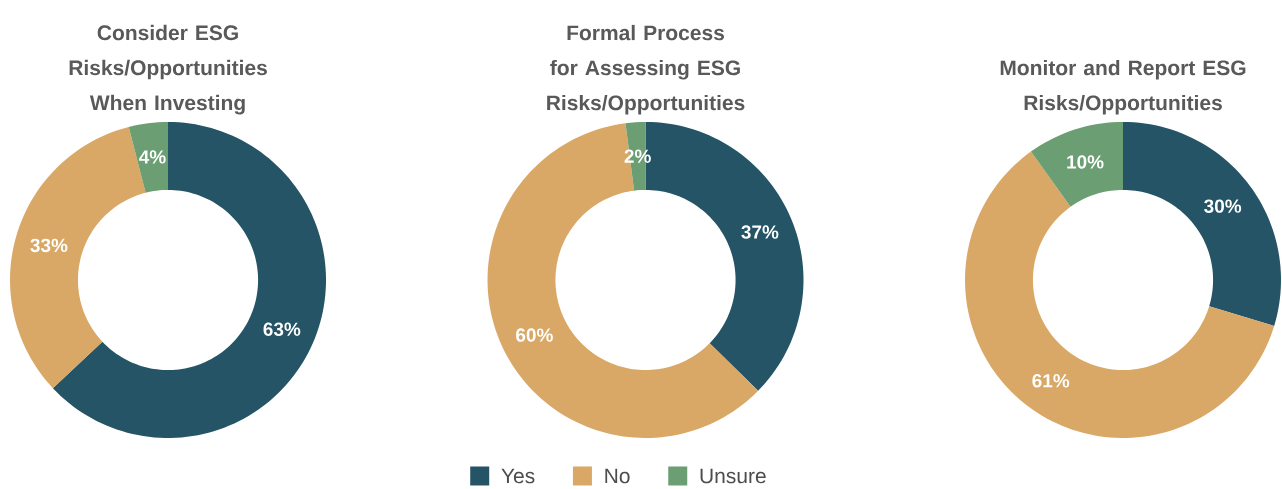 Image resolution: width=1282 pixels, height=489 pixels. What do you see at coordinates (1123, 87) in the screenshot?
I see `chart-title: Monitor and Report ESG Risks/Opportunities` at bounding box center [1123, 87].